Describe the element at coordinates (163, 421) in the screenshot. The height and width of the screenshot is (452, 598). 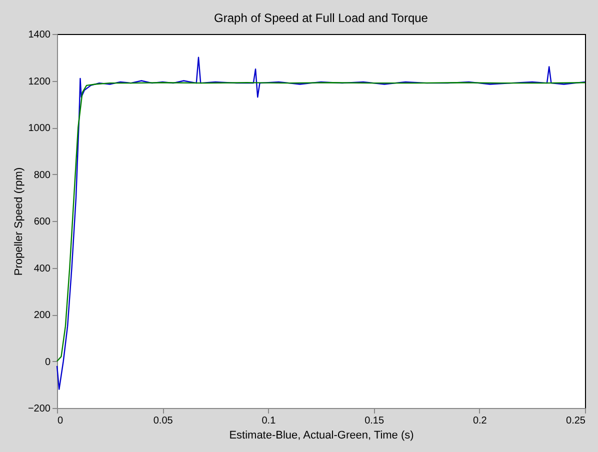
I see `x-tick-label: 0.05` at that location.